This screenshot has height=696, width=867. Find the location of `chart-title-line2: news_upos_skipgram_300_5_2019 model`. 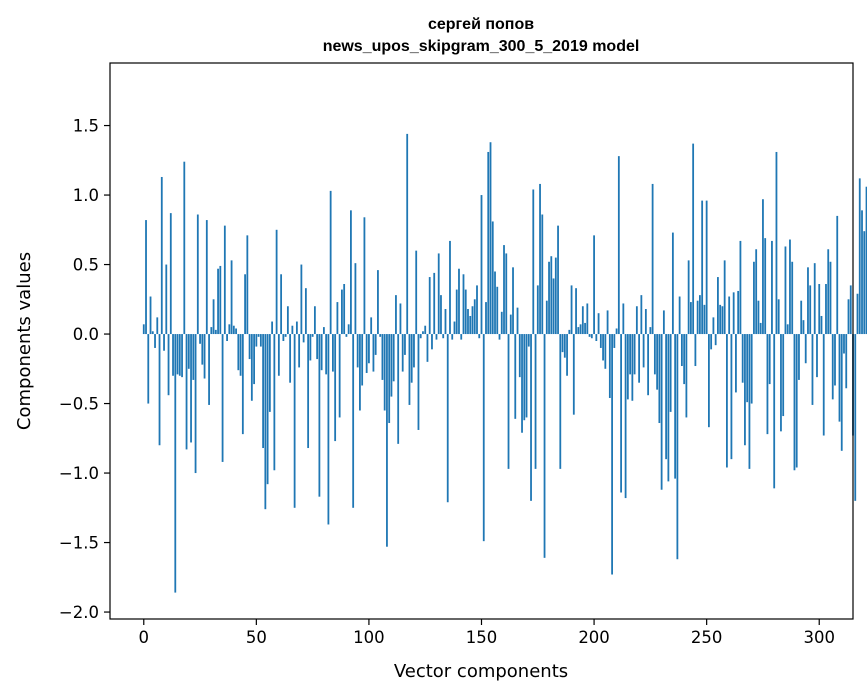

chart-title-line2: news_upos_skipgram_300_5_2019 model is located at coordinates (481, 46).